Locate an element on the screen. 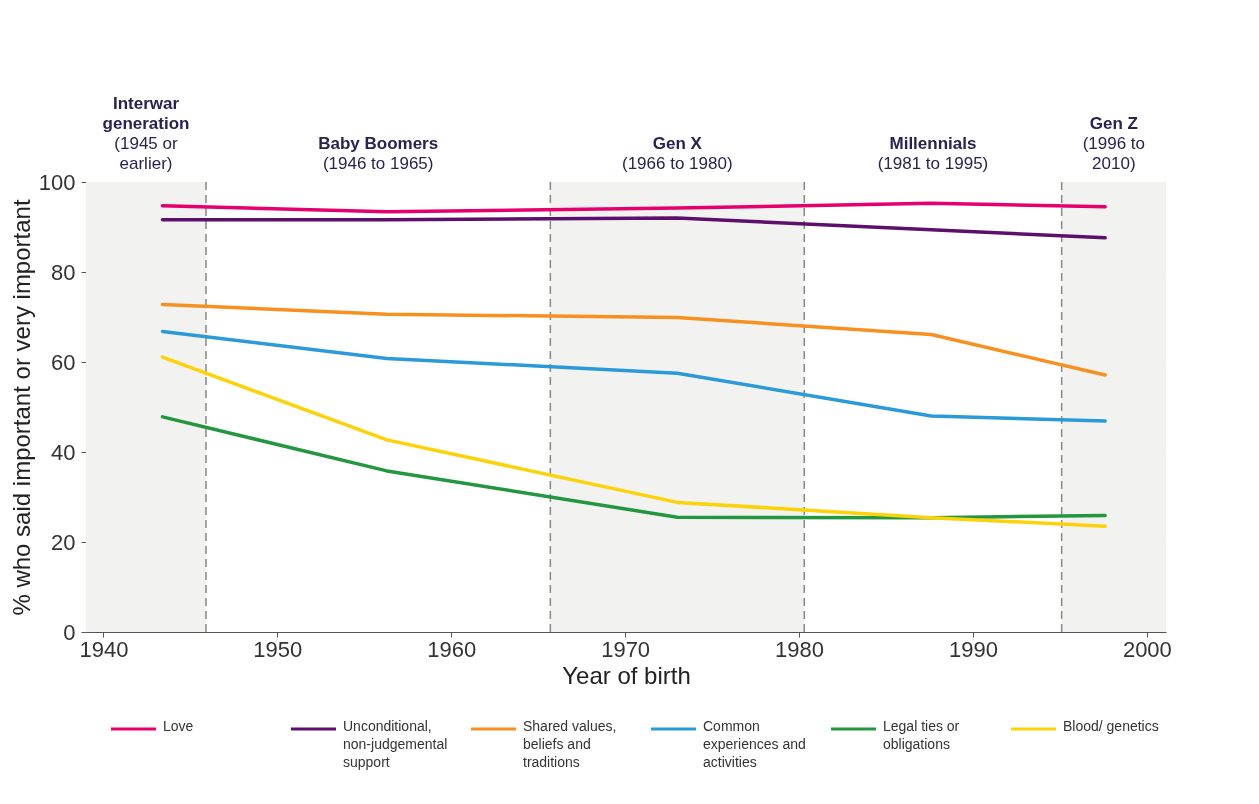 The height and width of the screenshot is (804, 1259). legend-label: Love is located at coordinates (178, 726).